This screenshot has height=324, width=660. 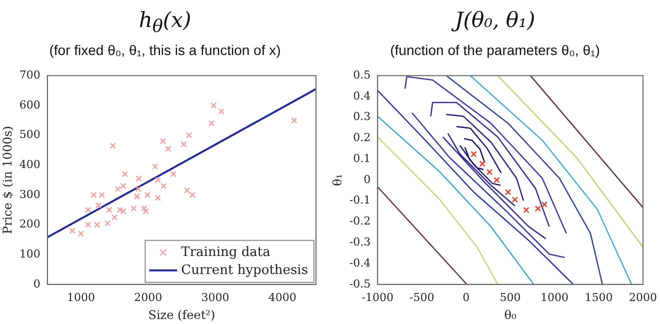 What do you see at coordinates (421, 297) in the screenshot?
I see `x-tick-label: -500` at bounding box center [421, 297].